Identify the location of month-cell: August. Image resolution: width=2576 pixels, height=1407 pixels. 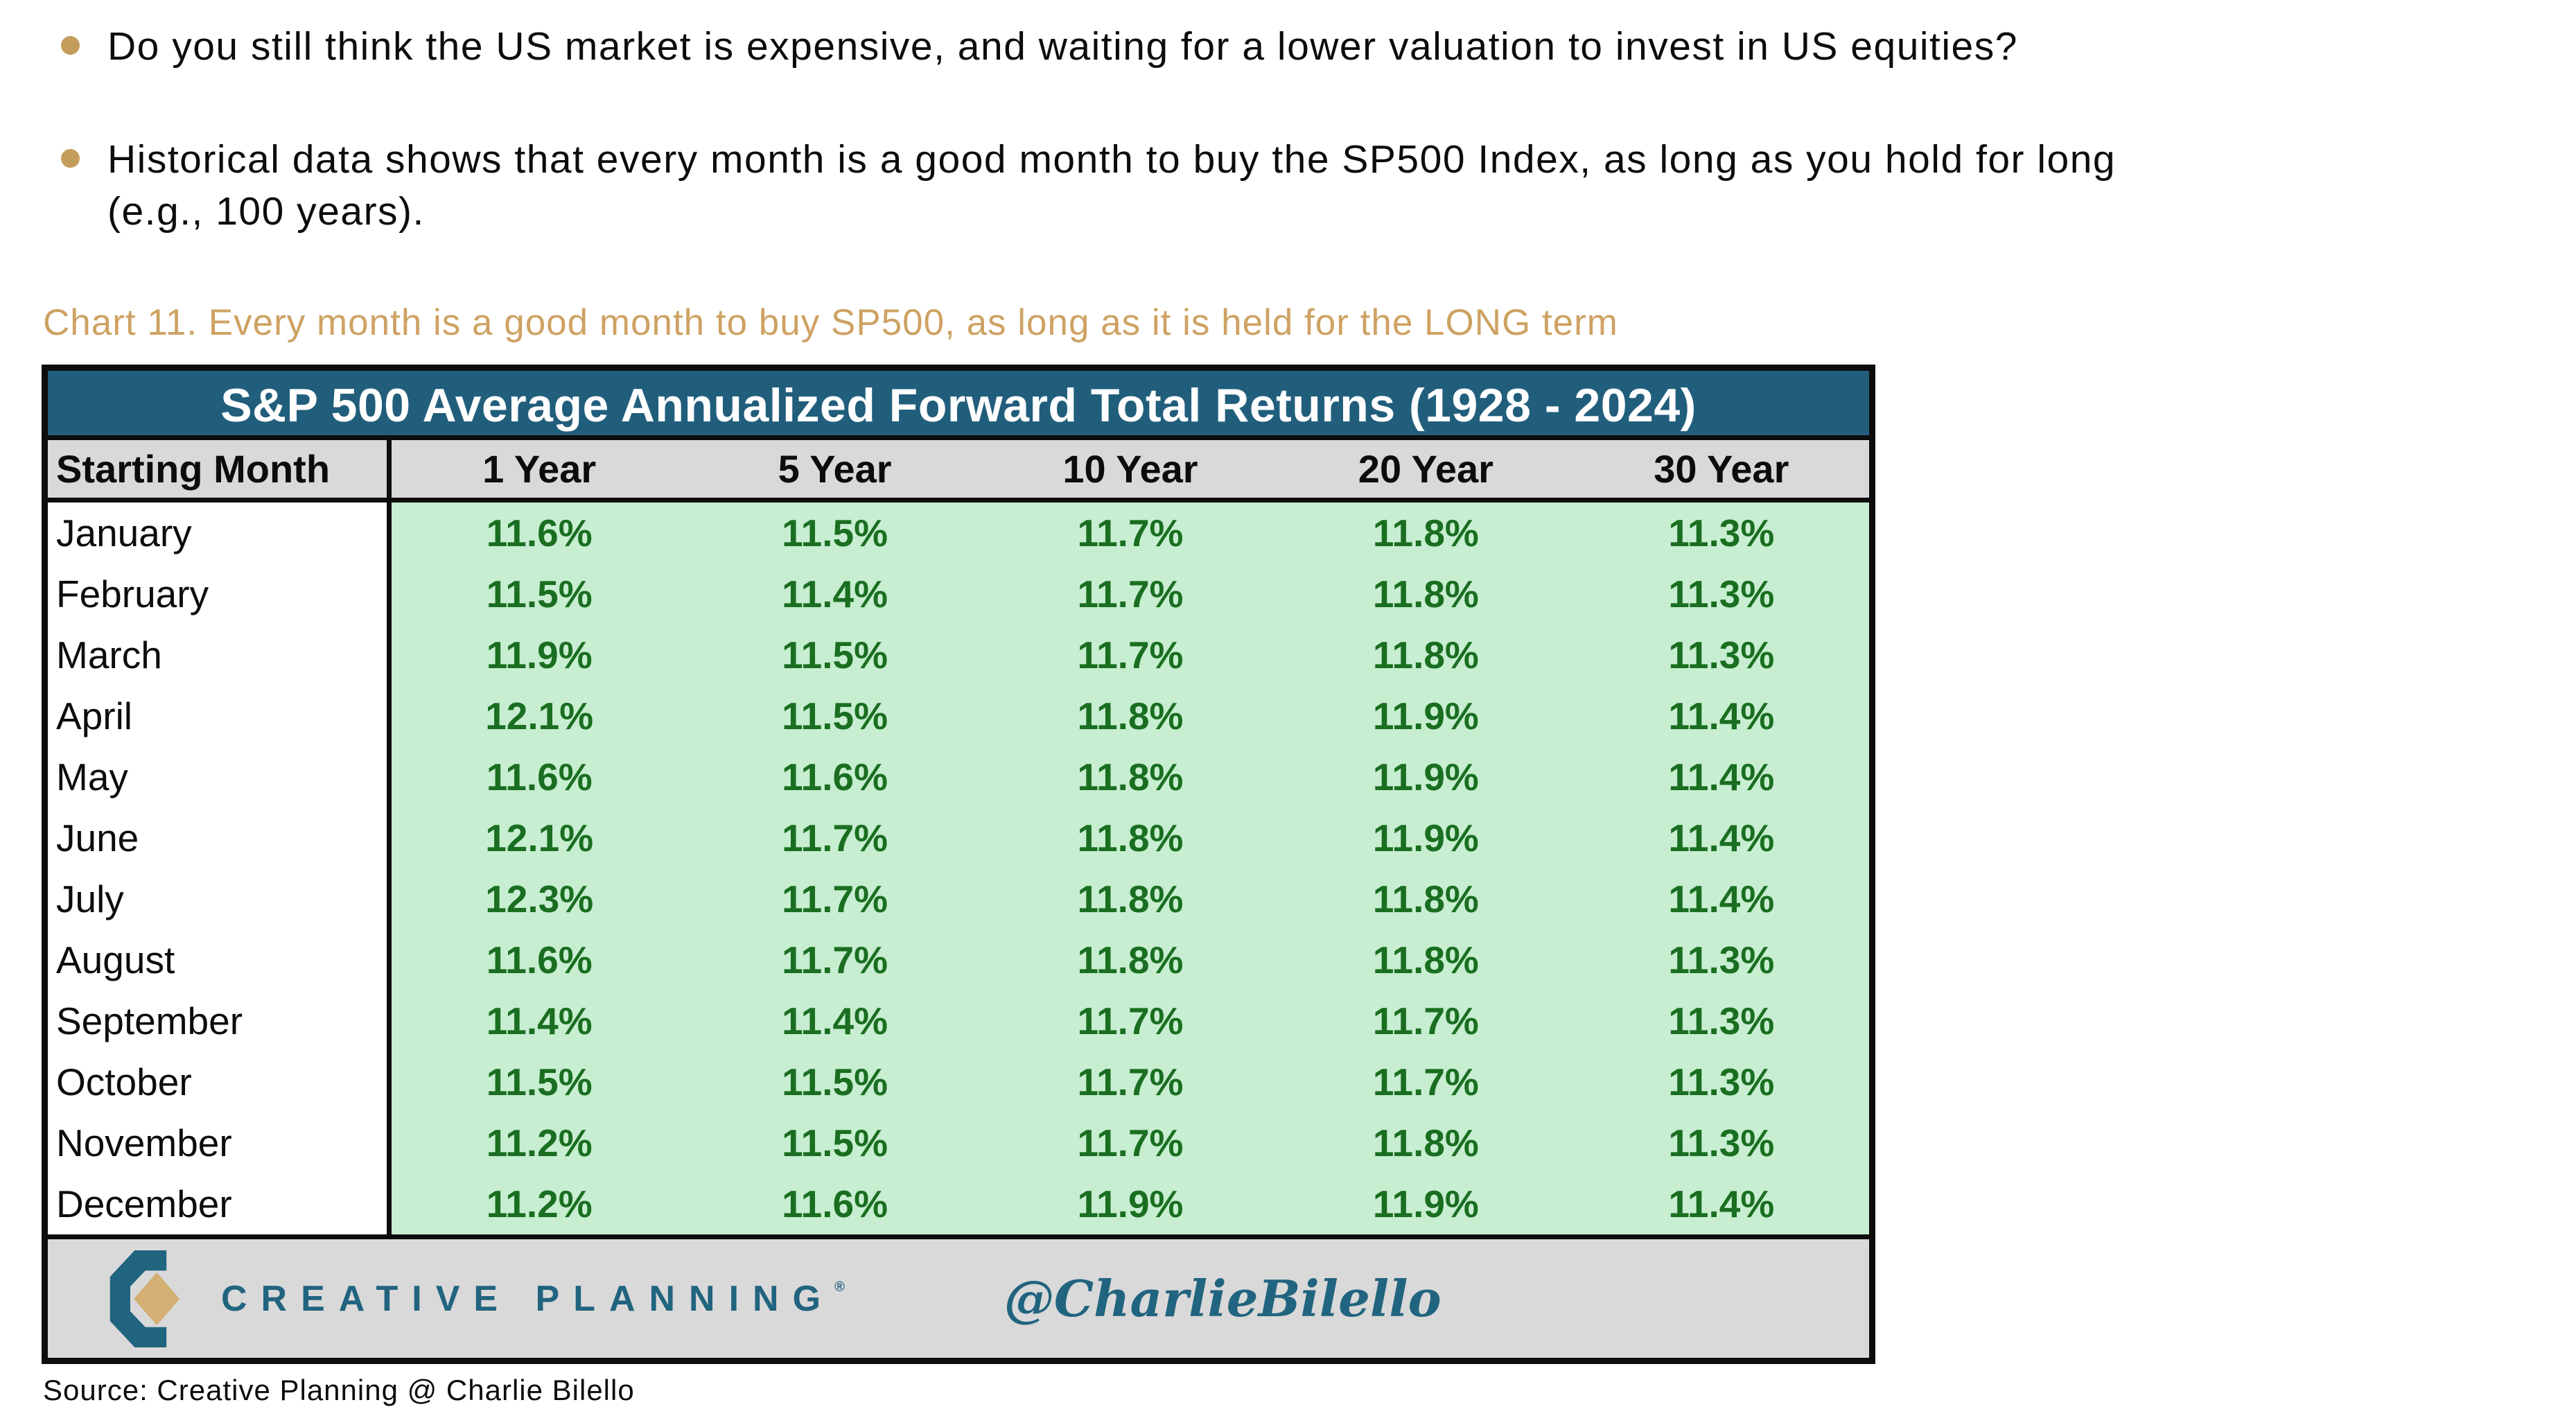
(220, 960).